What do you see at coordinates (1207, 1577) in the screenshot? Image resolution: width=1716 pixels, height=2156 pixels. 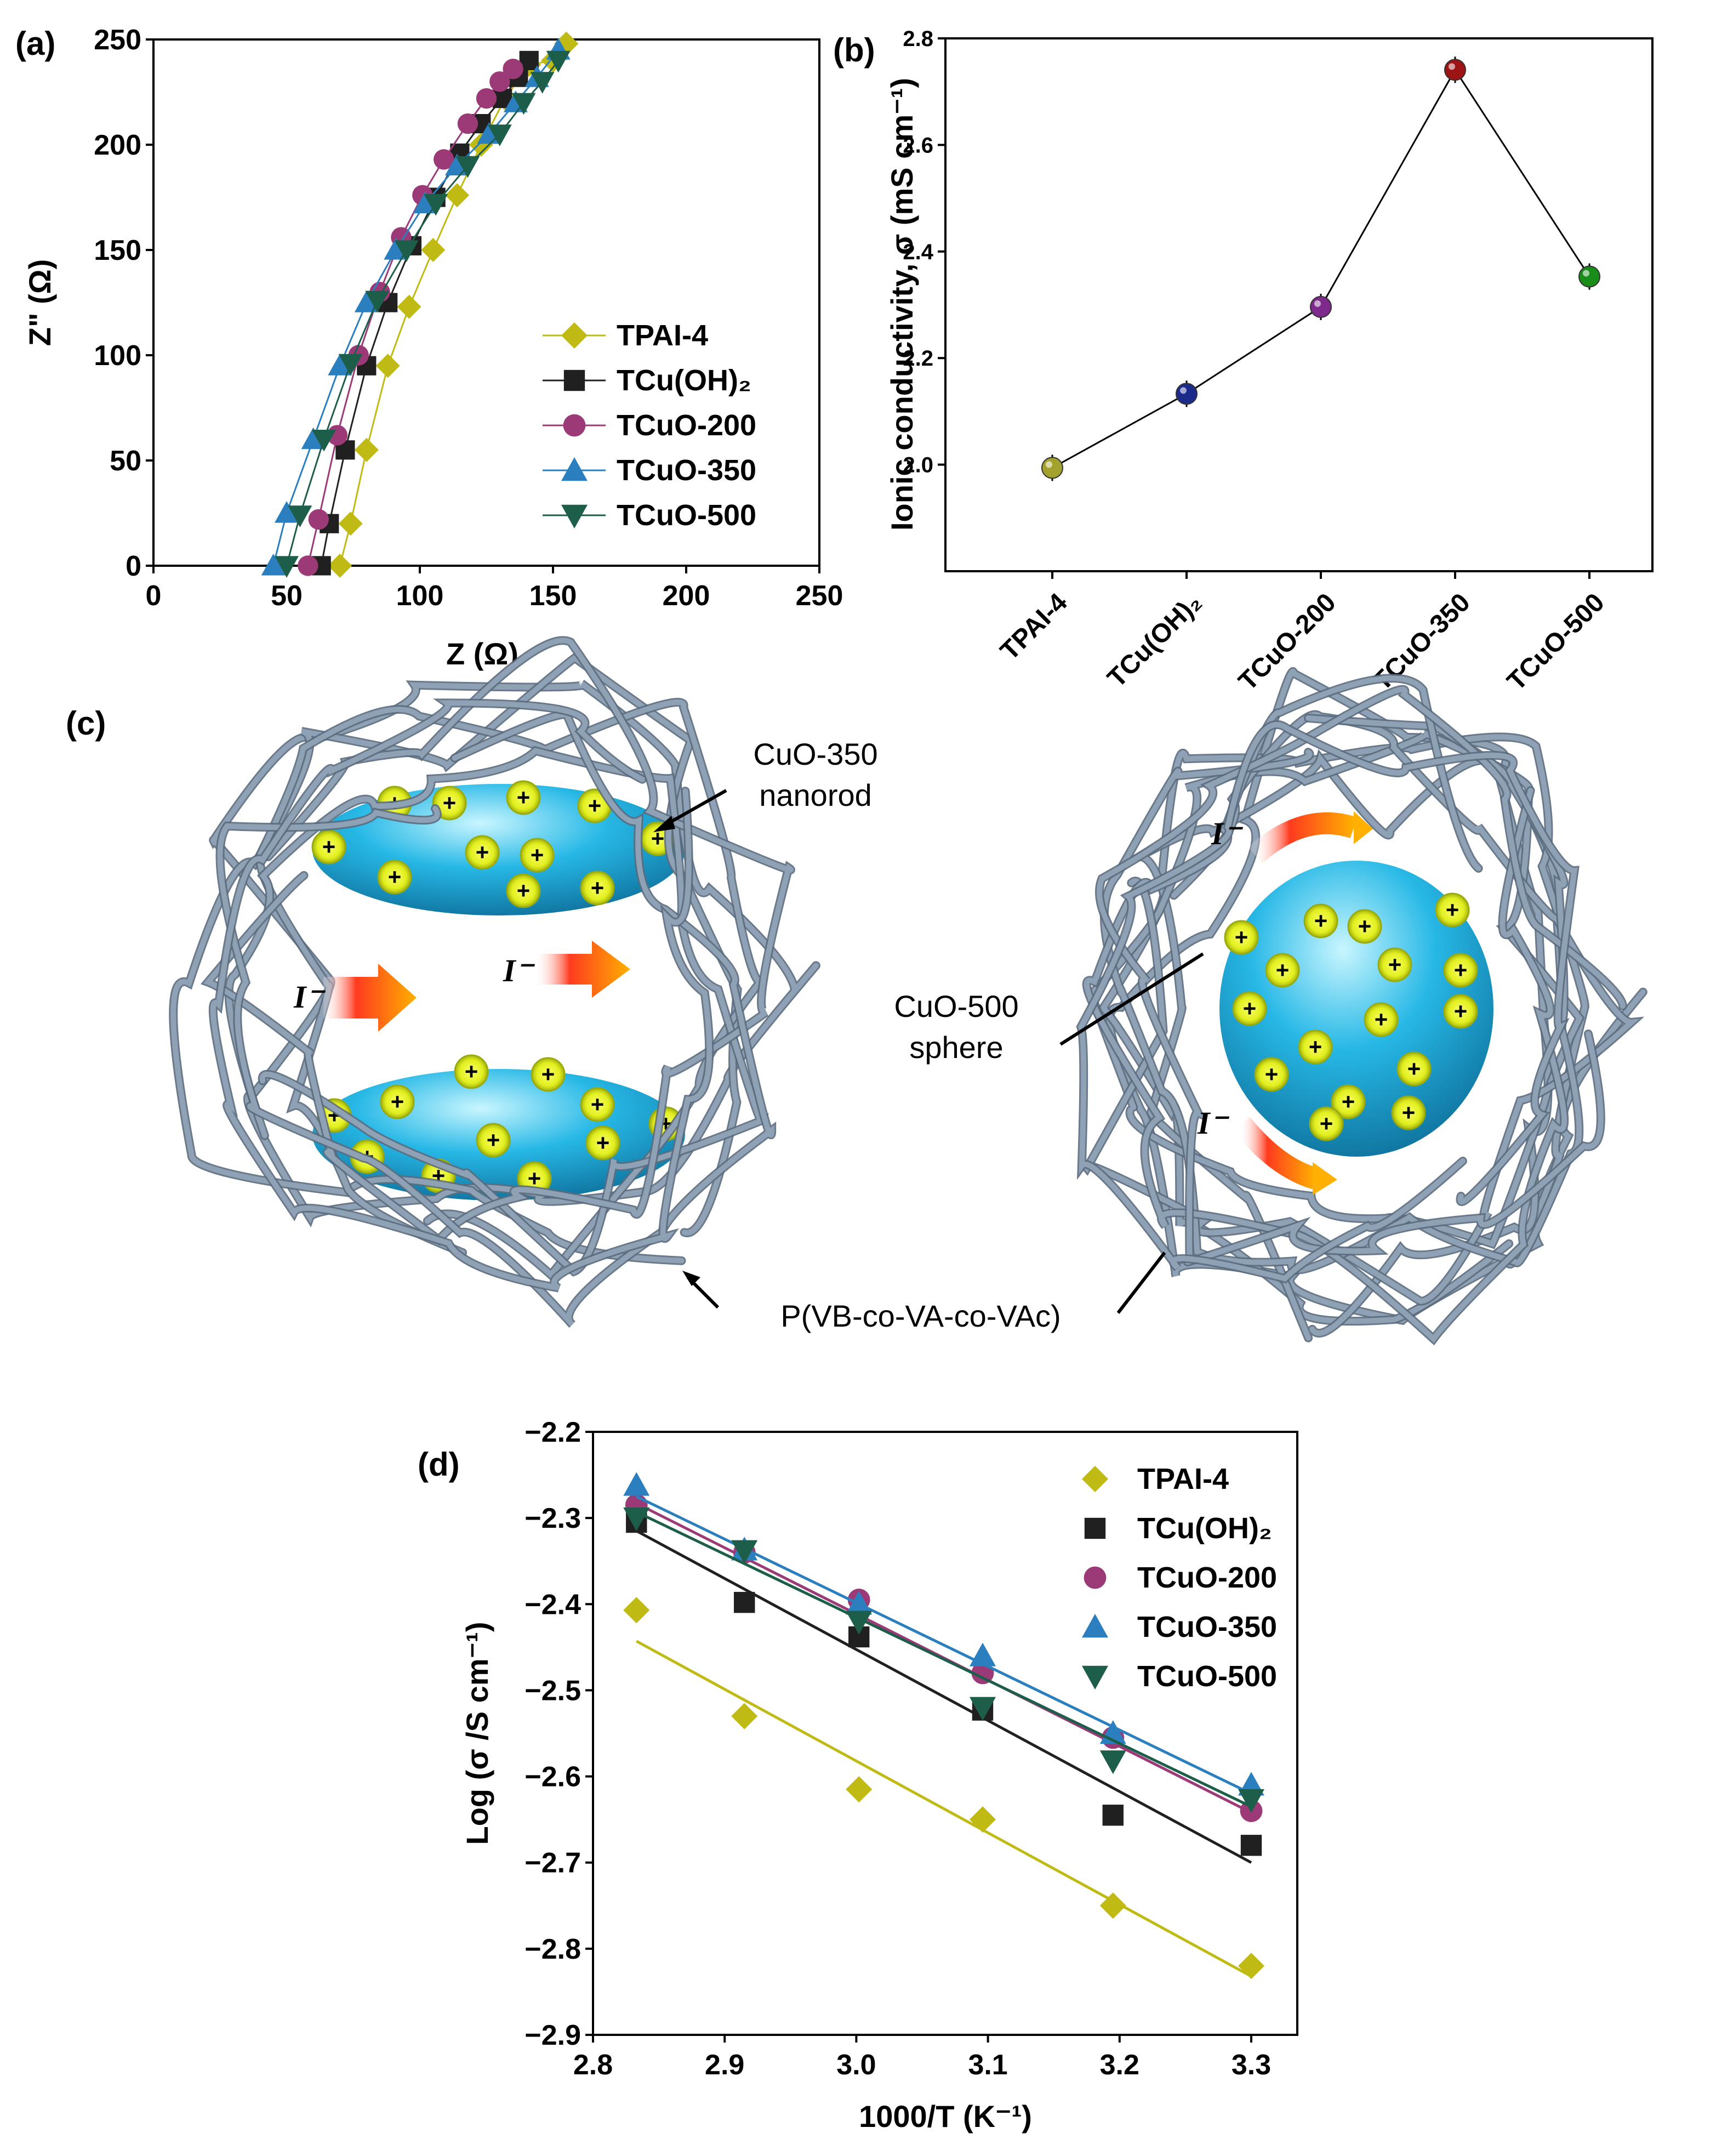 I see `legend-label: TCuO-200` at bounding box center [1207, 1577].